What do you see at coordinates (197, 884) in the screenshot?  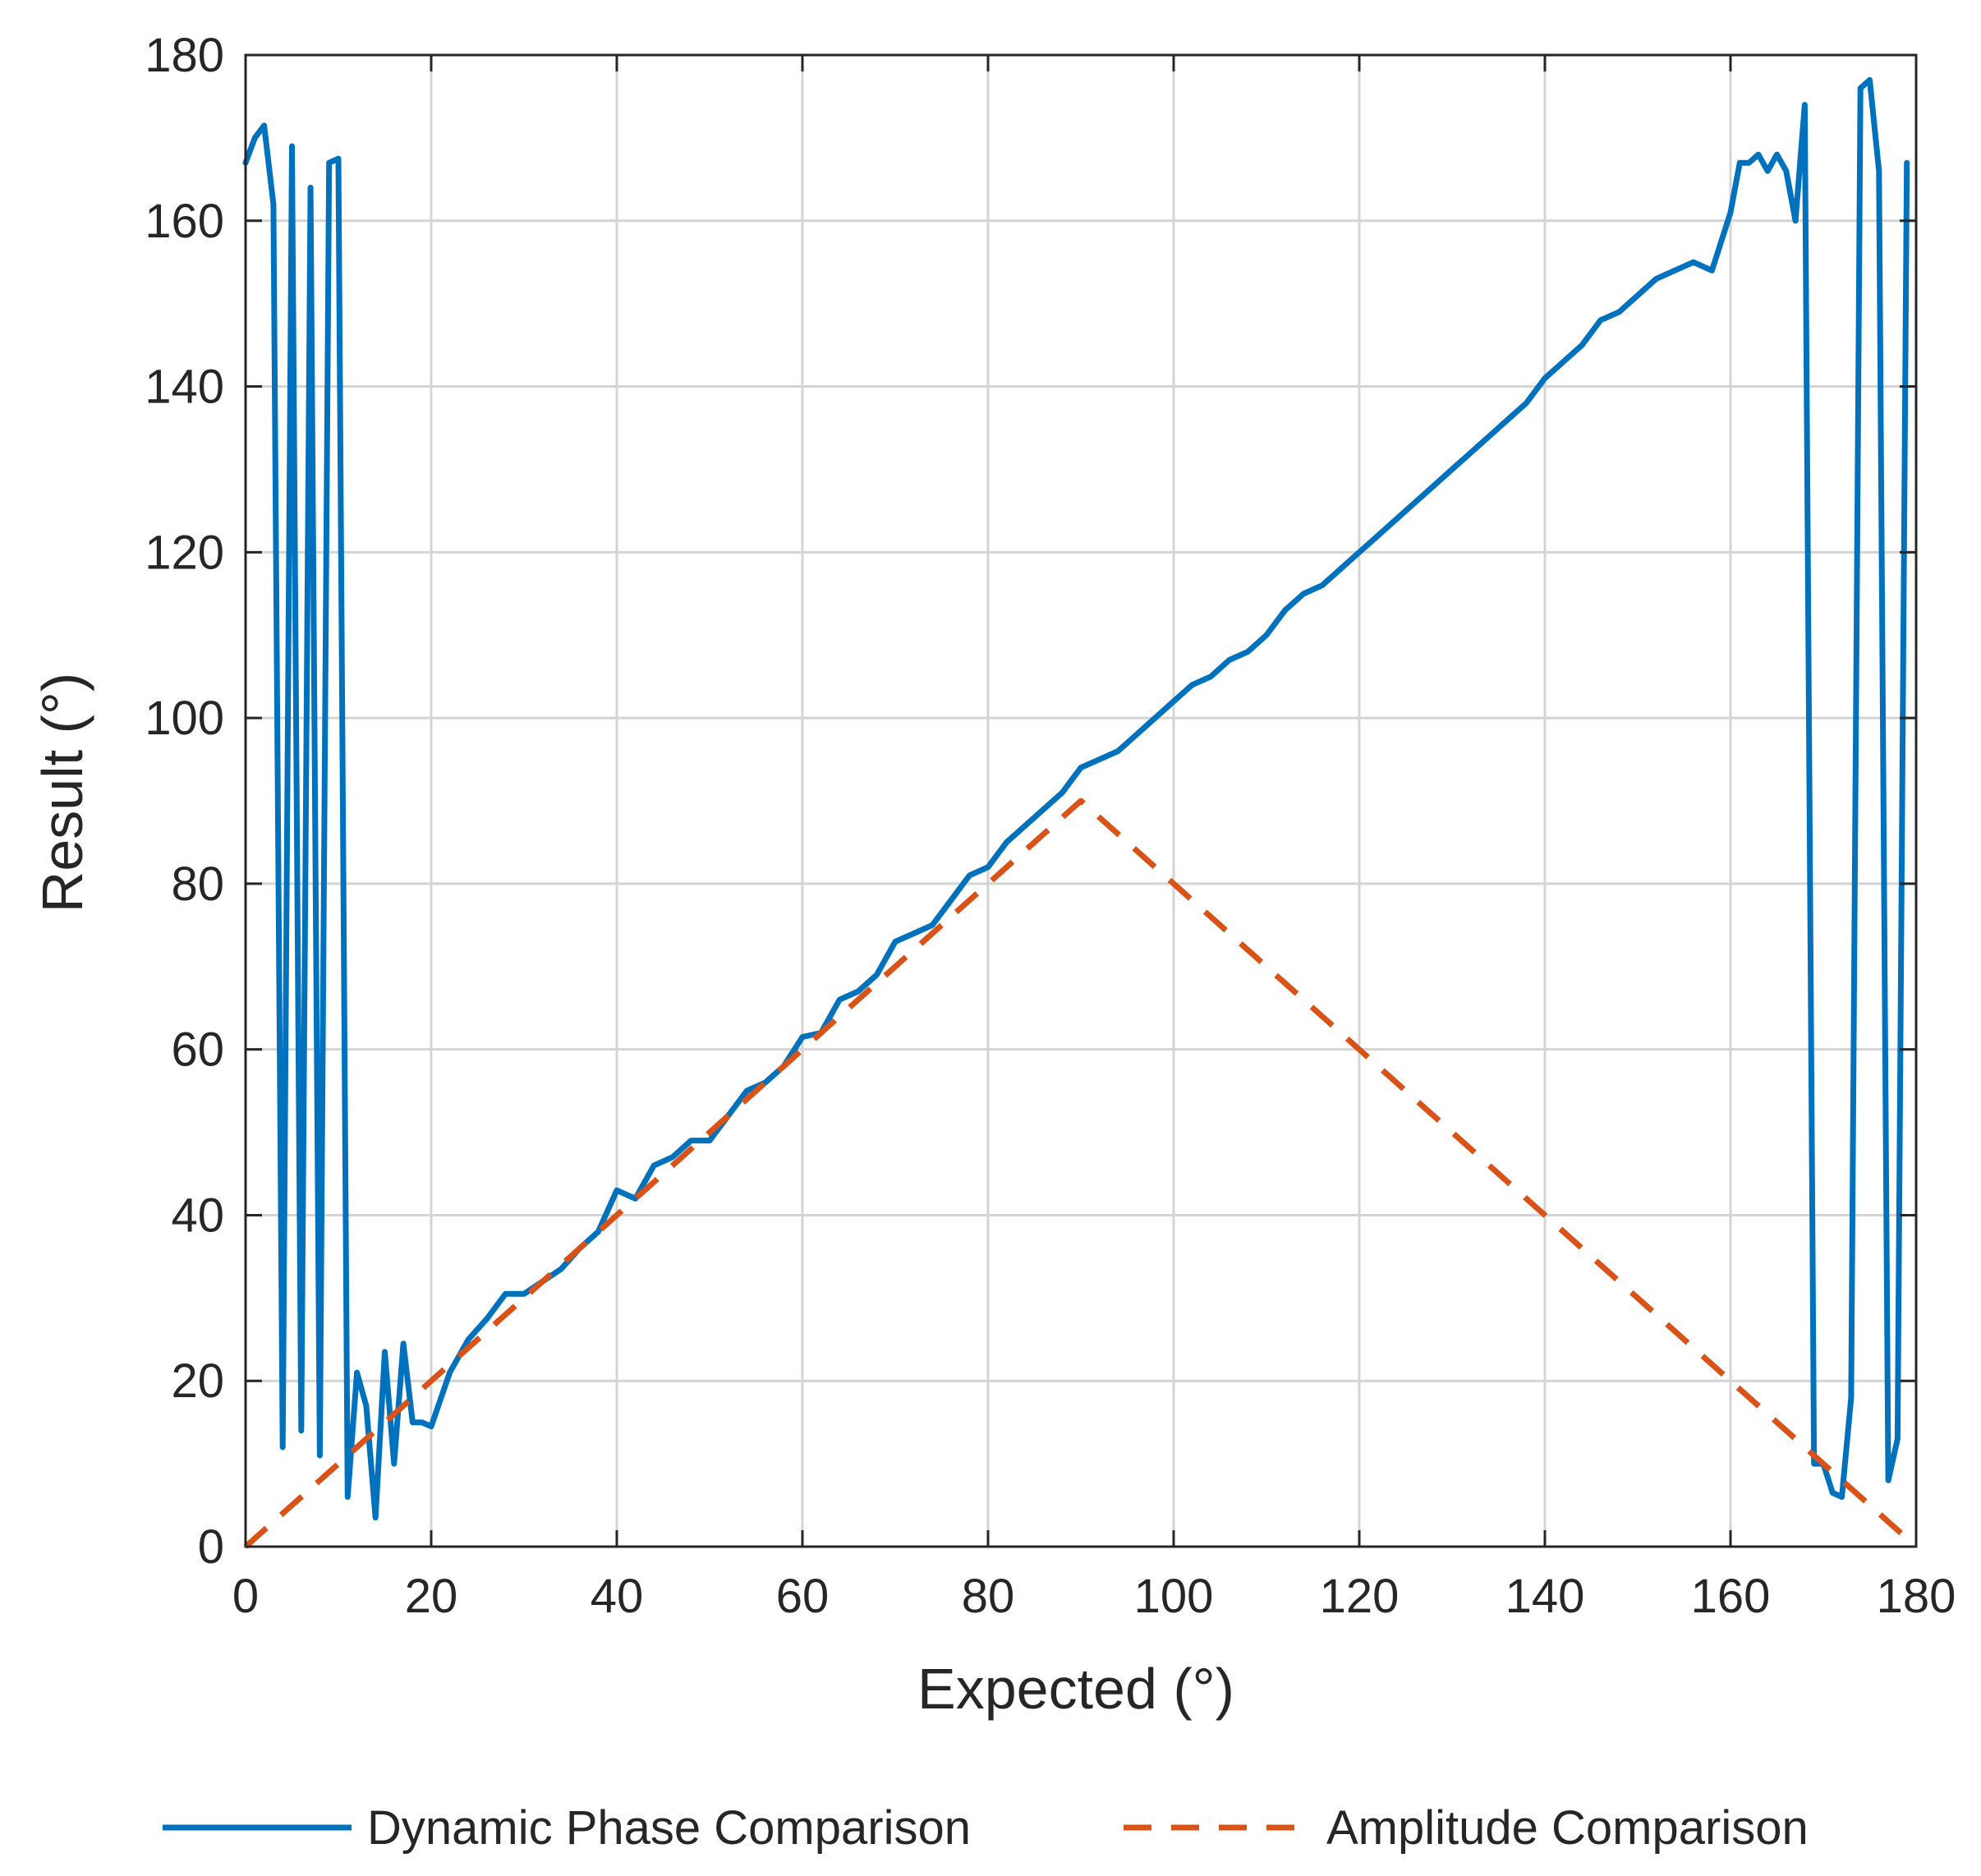 I see `y-tick-label: 80` at bounding box center [197, 884].